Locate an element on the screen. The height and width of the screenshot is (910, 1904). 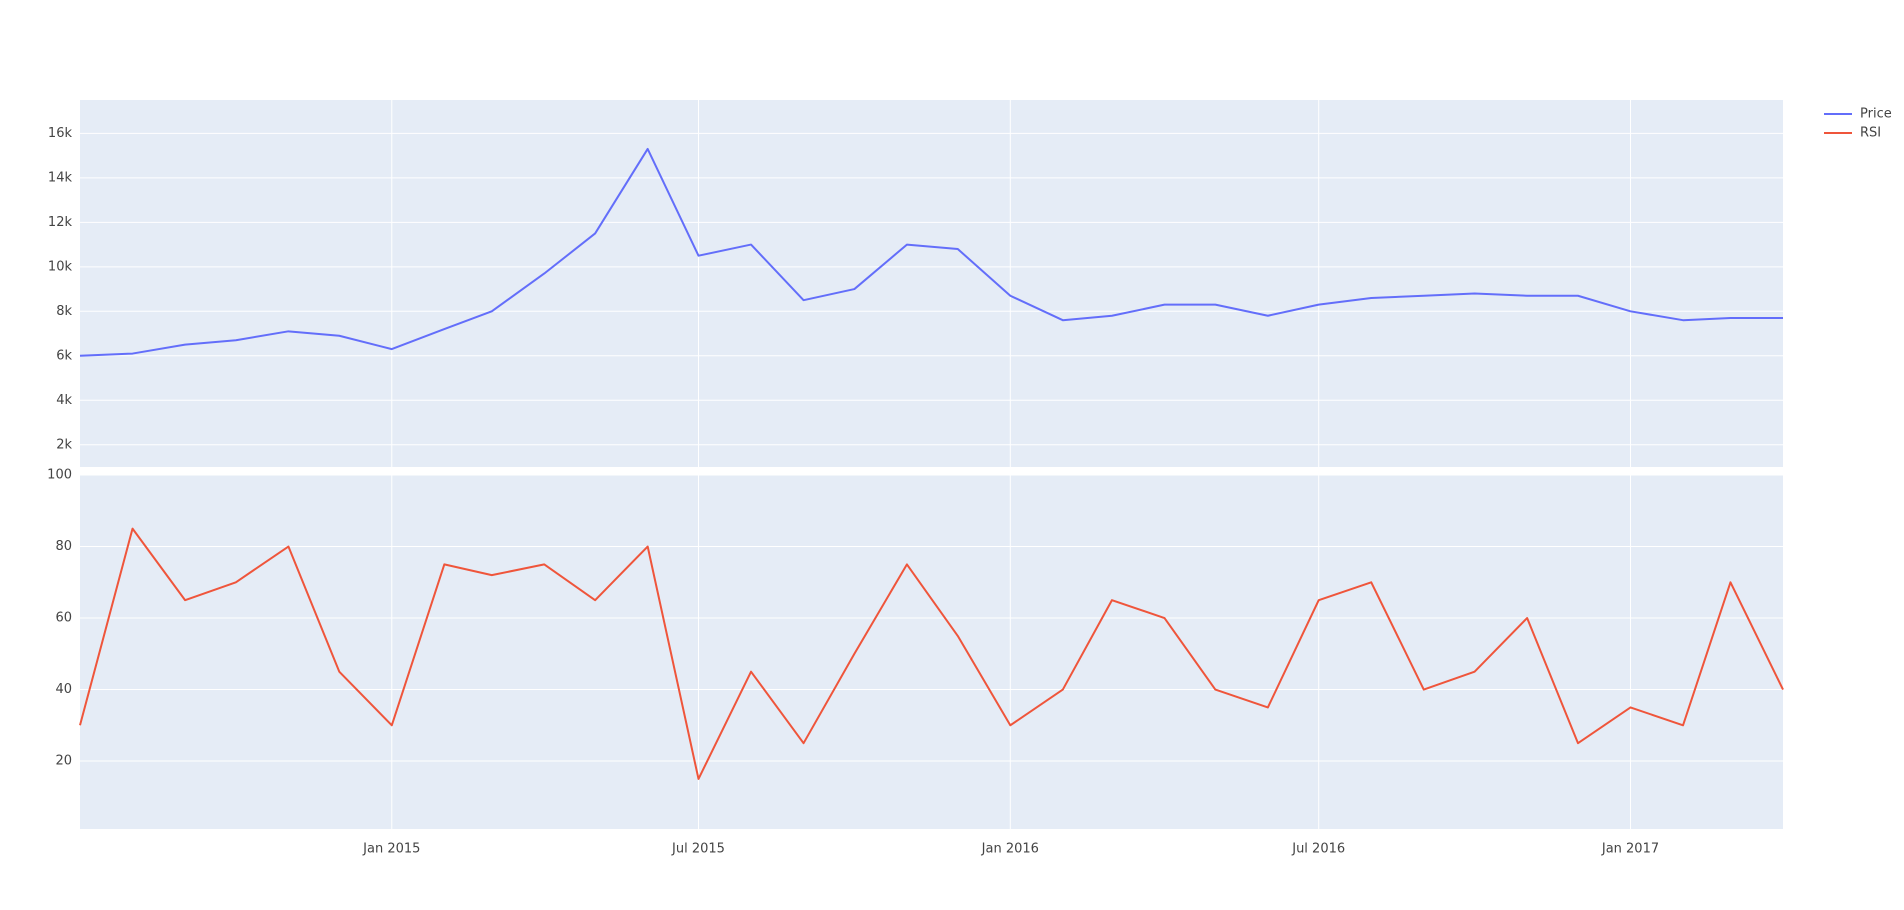
y-tick-label: 8k is located at coordinates (64, 311).